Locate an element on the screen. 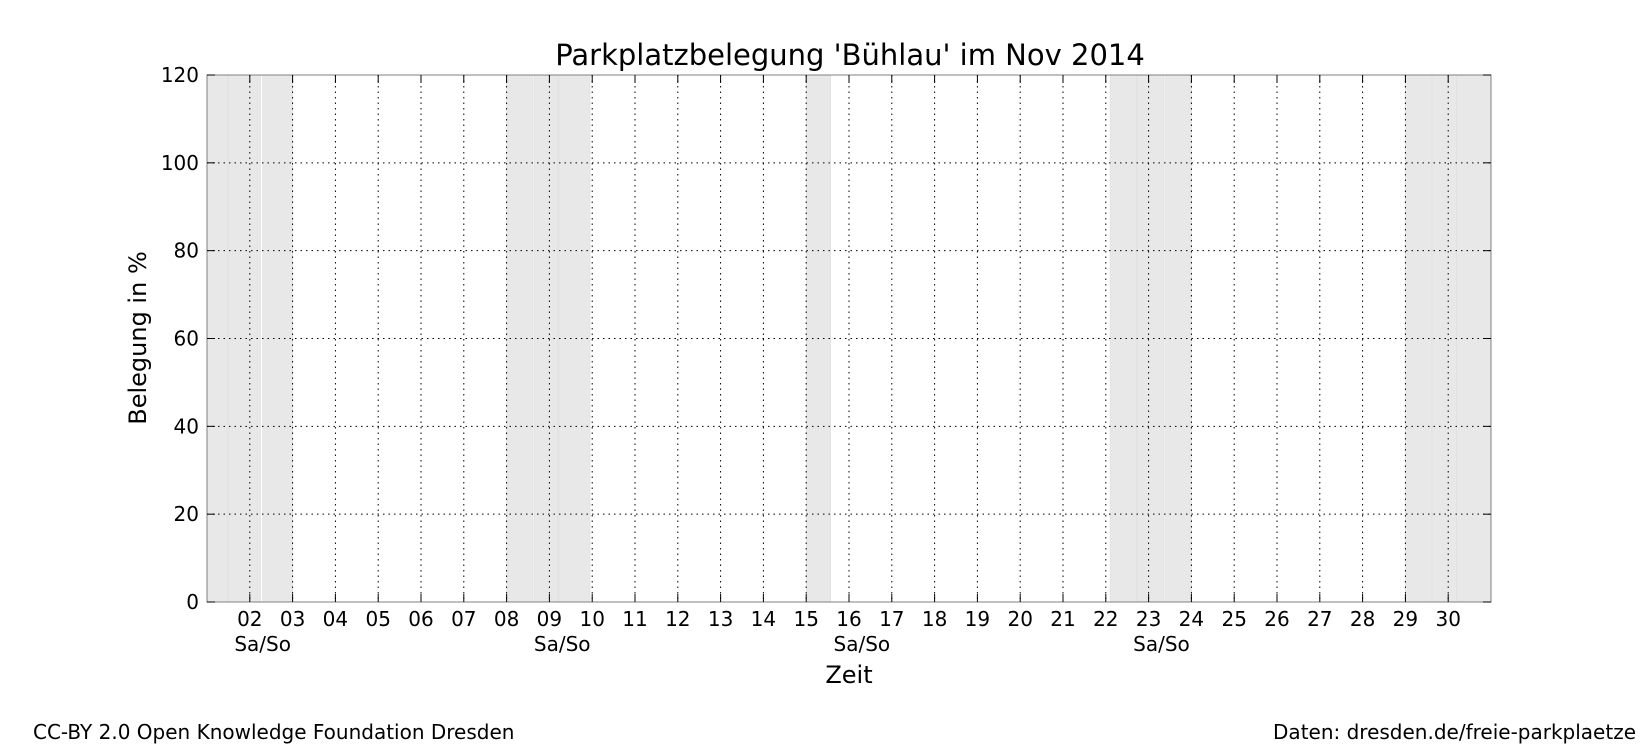 The width and height of the screenshot is (1650, 750). x-tick-label: 26 is located at coordinates (1276, 619).